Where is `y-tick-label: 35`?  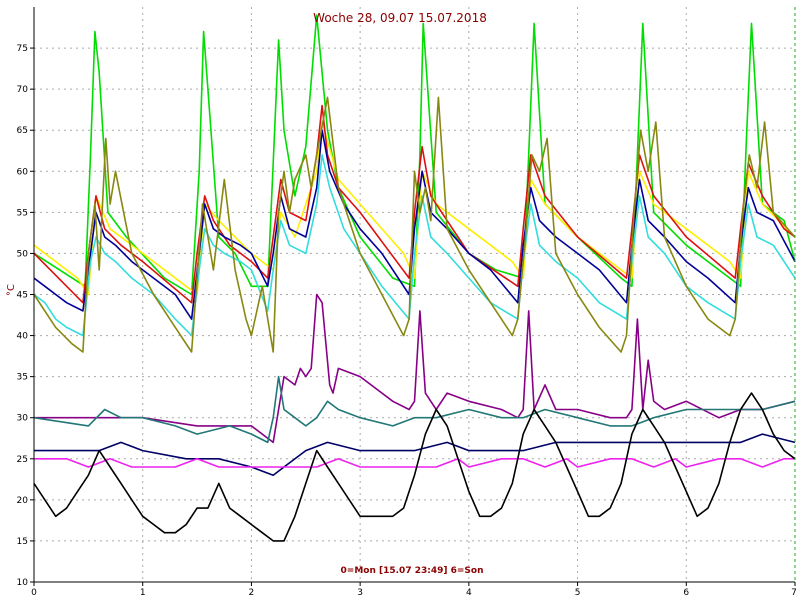
y-tick-label: 35 is located at coordinates (22, 378).